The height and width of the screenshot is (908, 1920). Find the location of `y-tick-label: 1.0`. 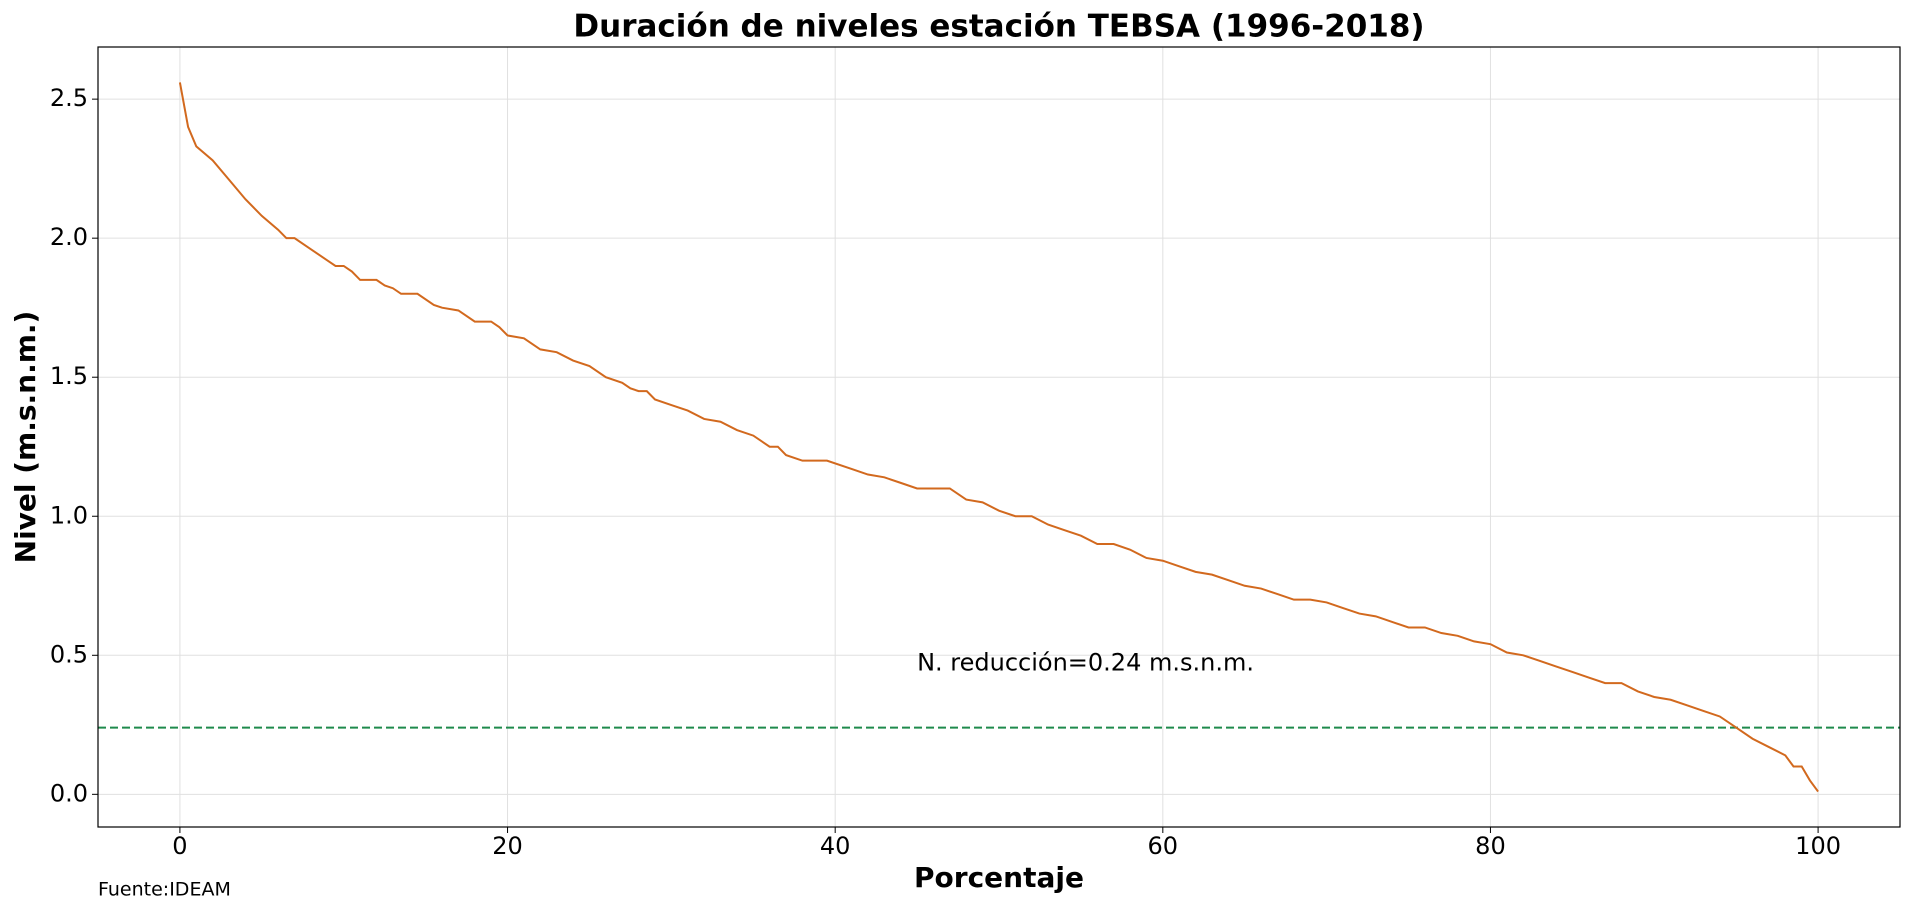

y-tick-label: 1.0 is located at coordinates (69, 515).